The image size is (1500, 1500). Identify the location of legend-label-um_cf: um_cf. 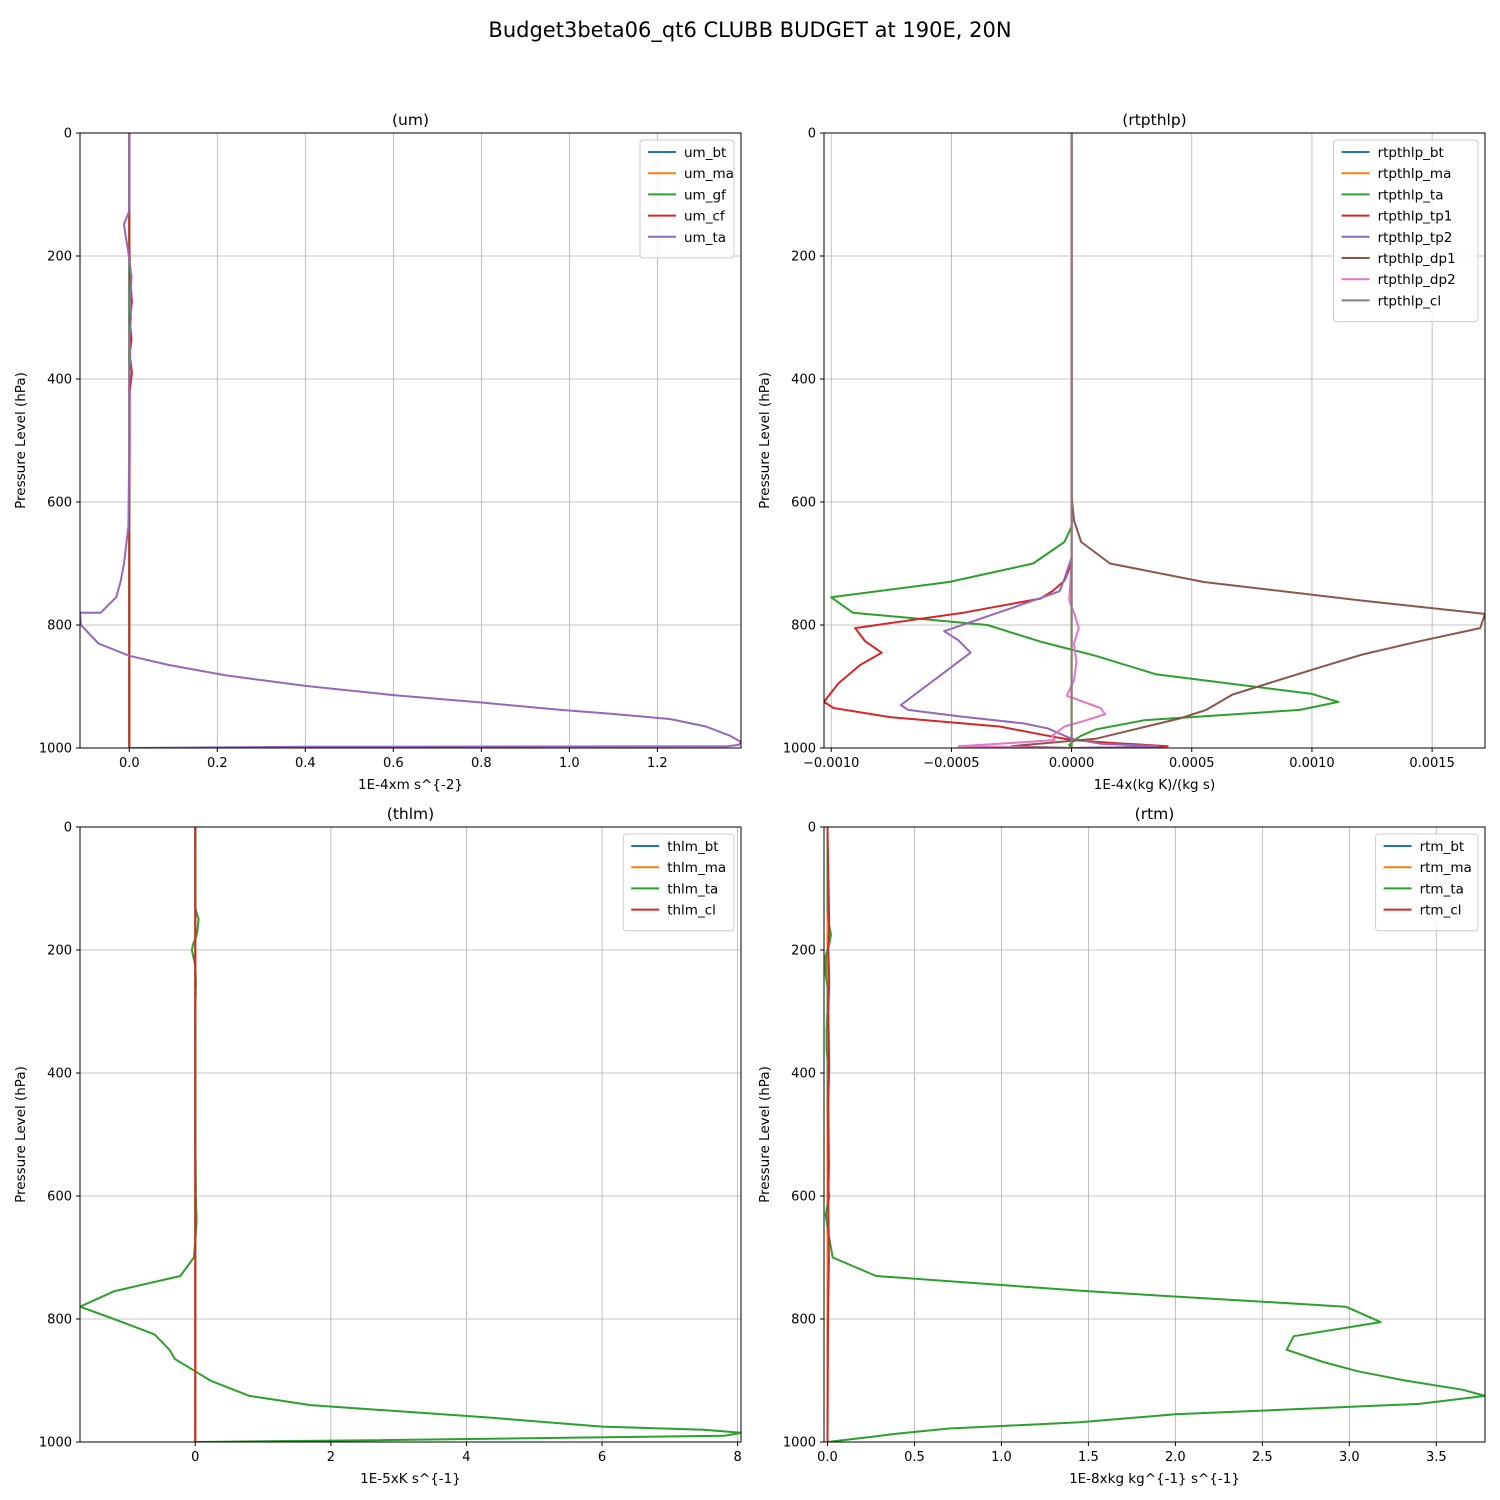
(705, 217).